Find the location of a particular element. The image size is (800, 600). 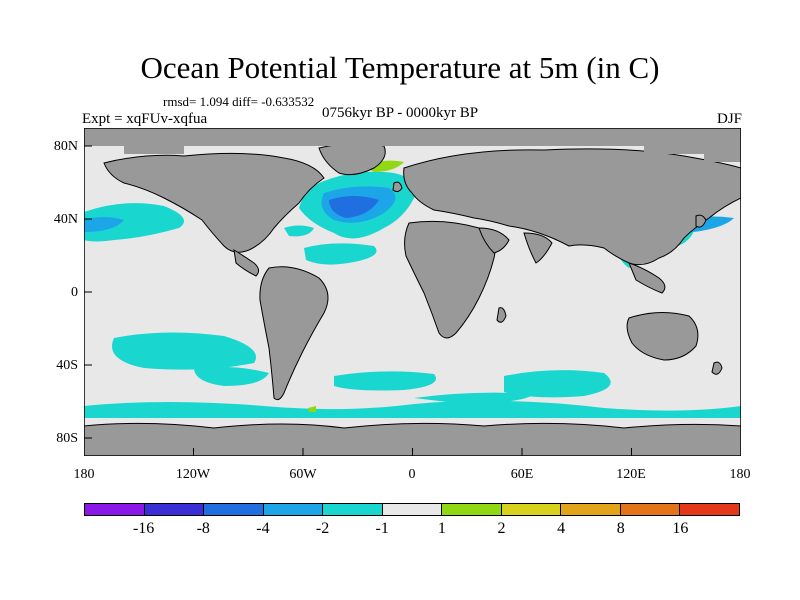

lon-label-120w: 120W is located at coordinates (193, 474).